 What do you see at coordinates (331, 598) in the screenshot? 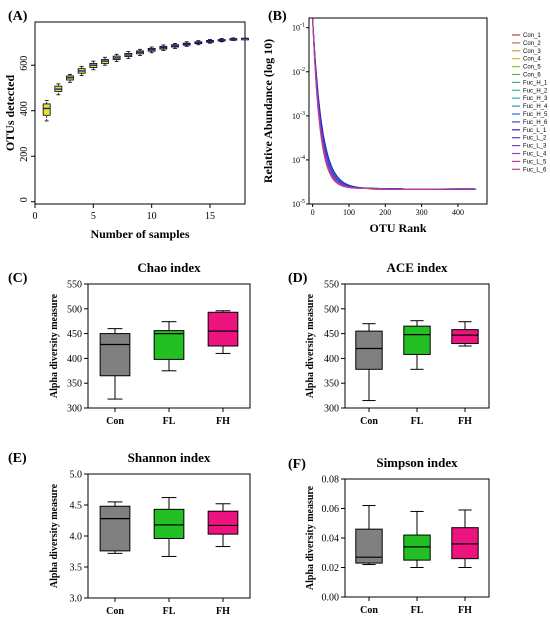
I see `y-tick-label: 0.00` at bounding box center [331, 598].